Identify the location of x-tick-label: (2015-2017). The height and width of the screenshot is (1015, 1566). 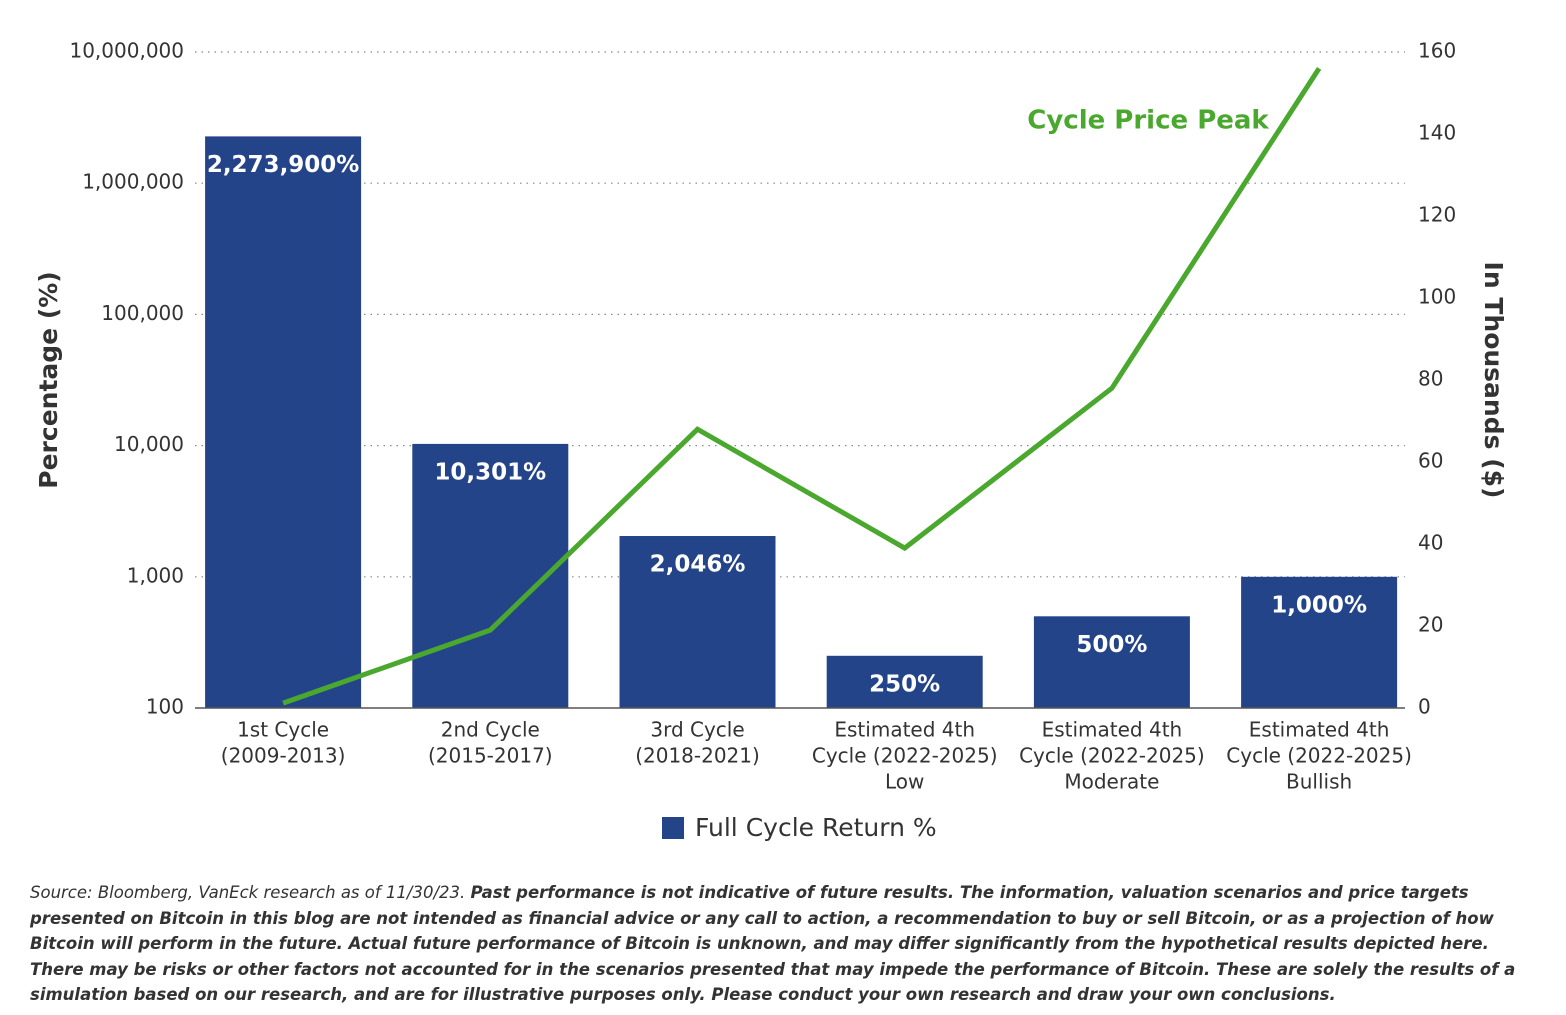
(490, 756).